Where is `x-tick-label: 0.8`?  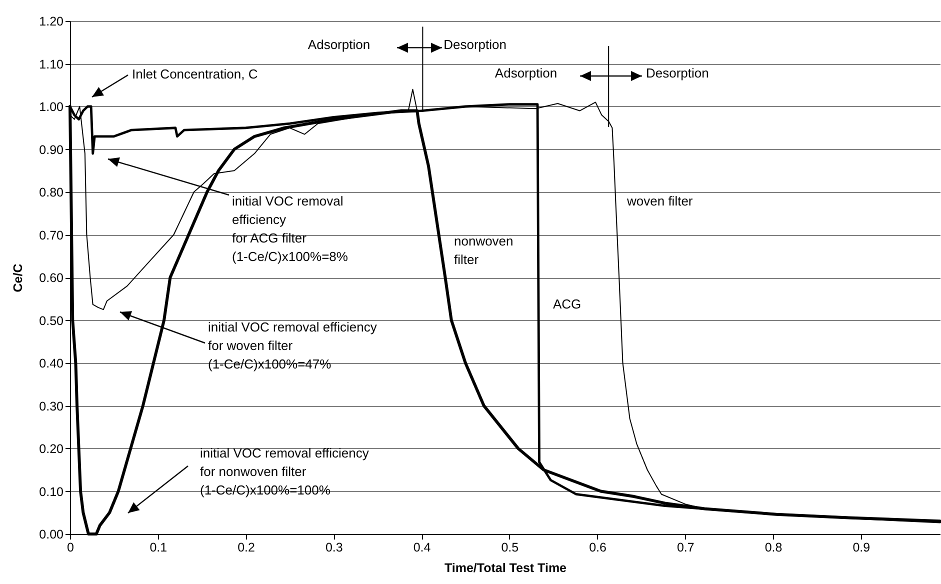
x-tick-label: 0.8 is located at coordinates (773, 547).